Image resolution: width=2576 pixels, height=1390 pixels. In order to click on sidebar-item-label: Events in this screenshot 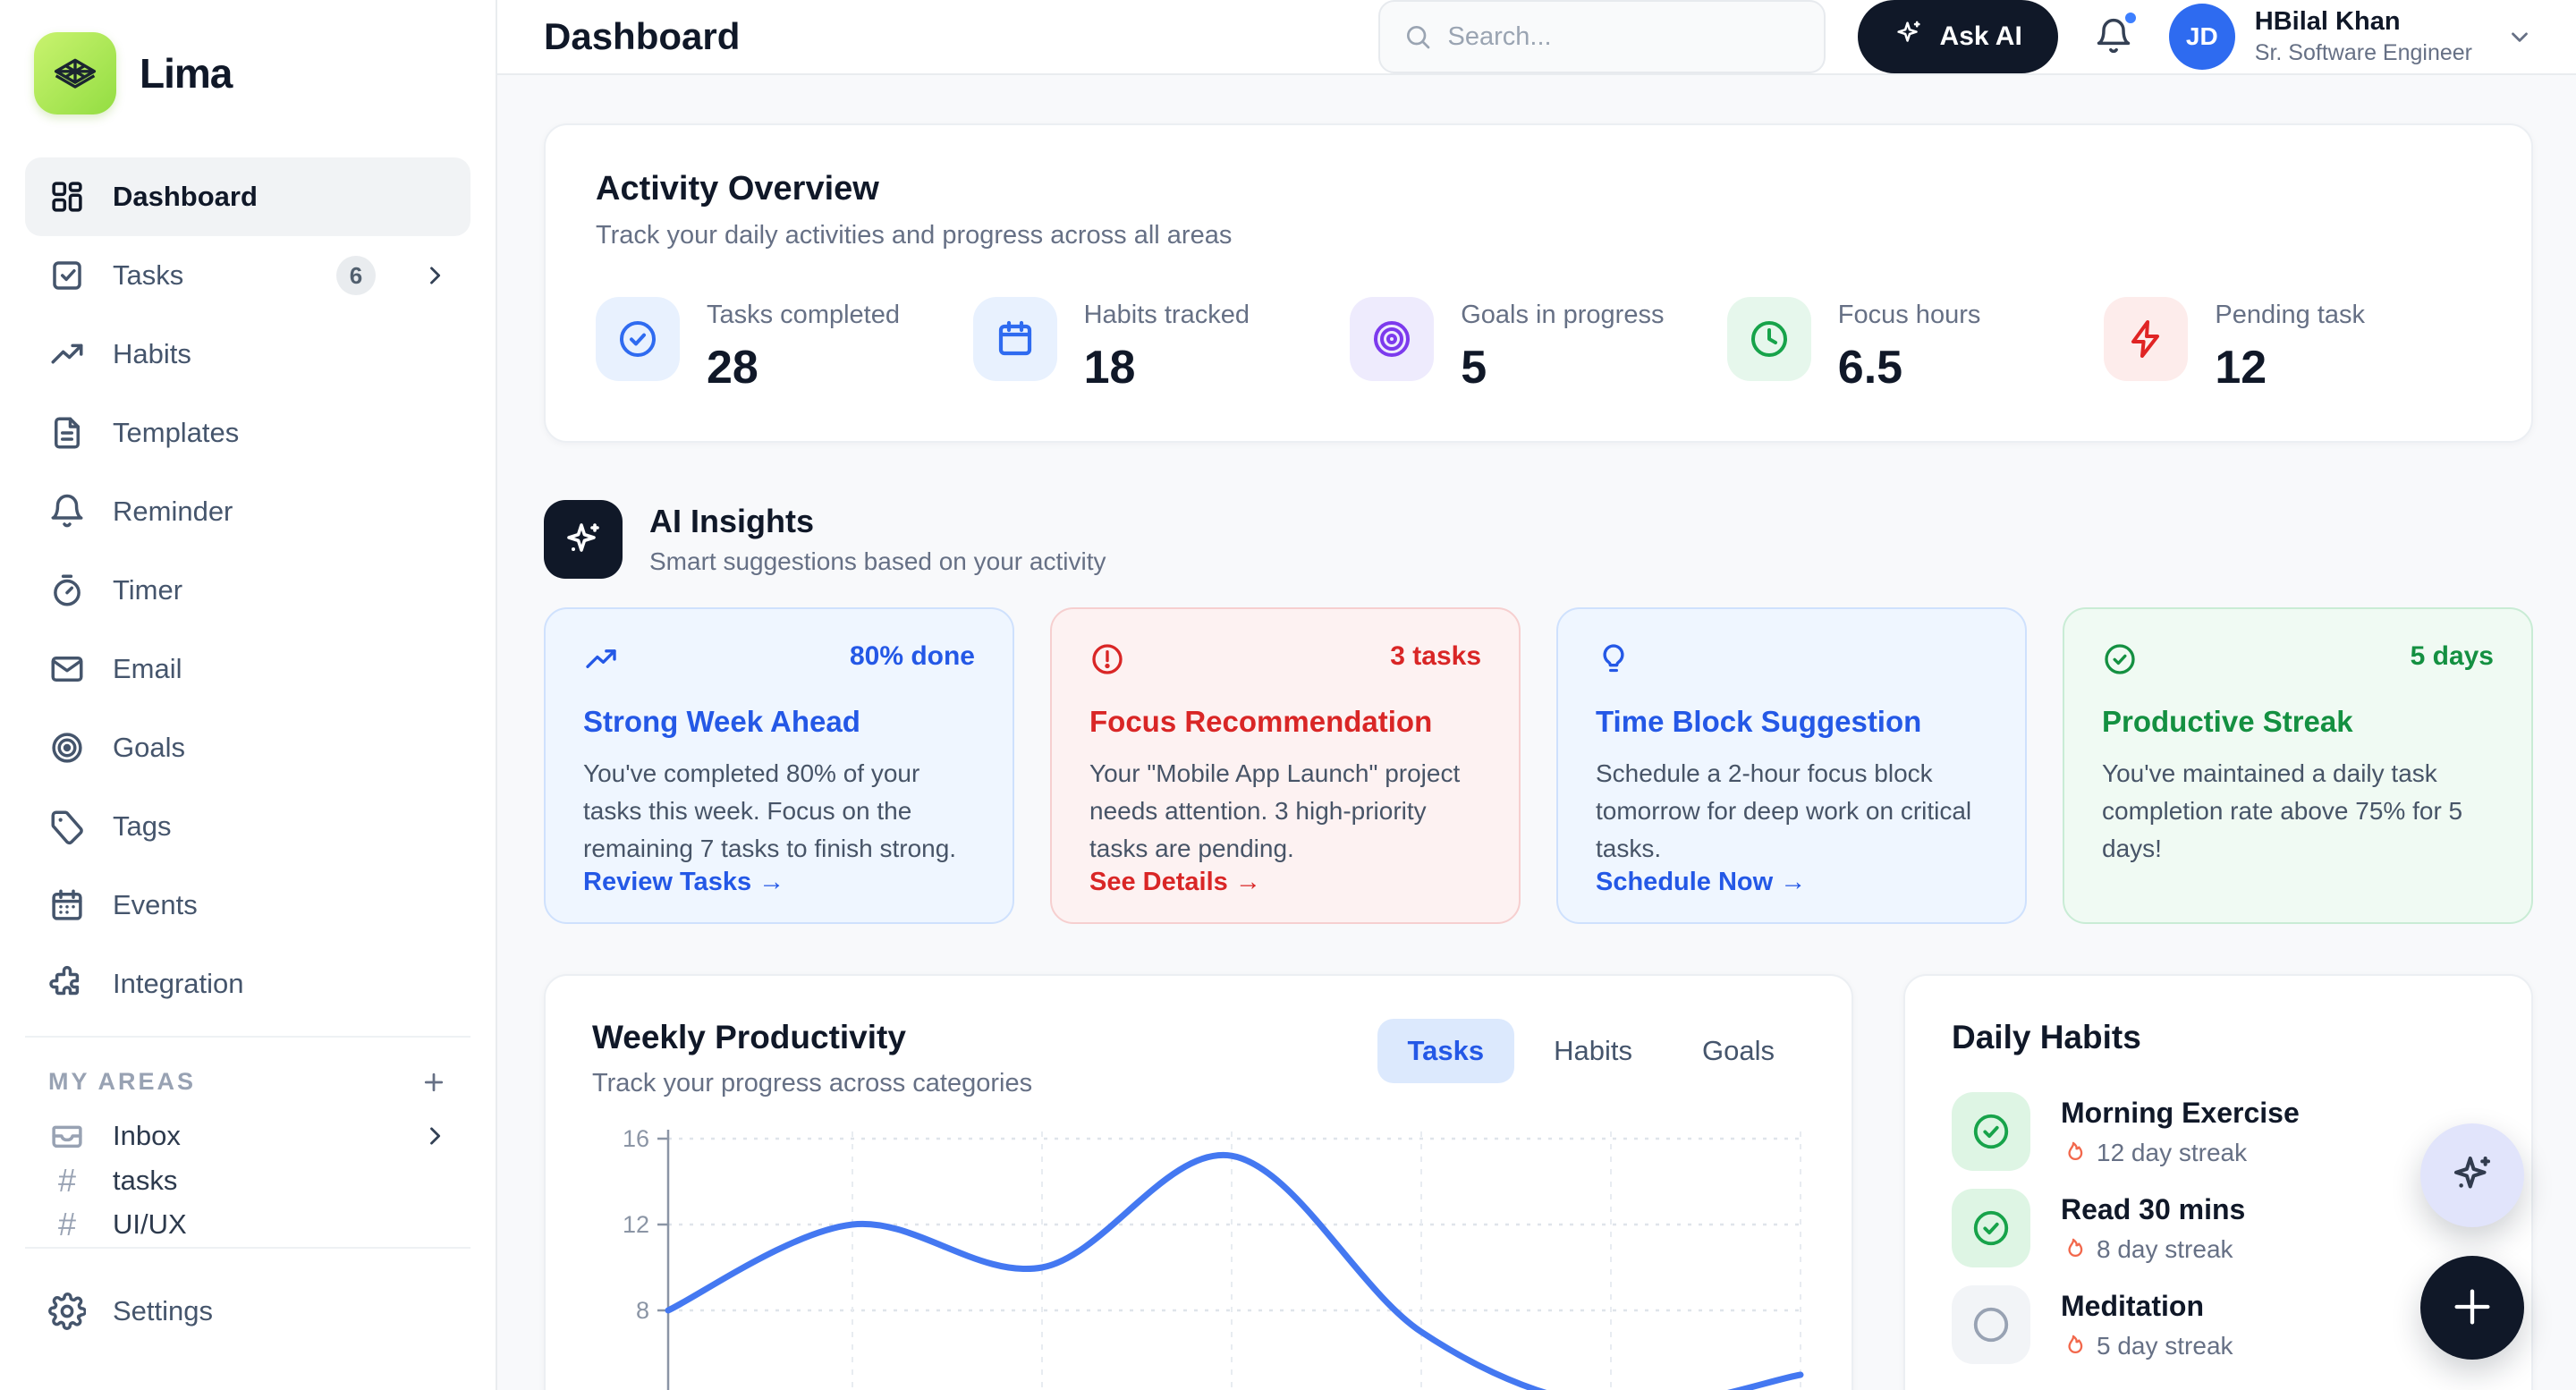, I will do `click(155, 904)`.